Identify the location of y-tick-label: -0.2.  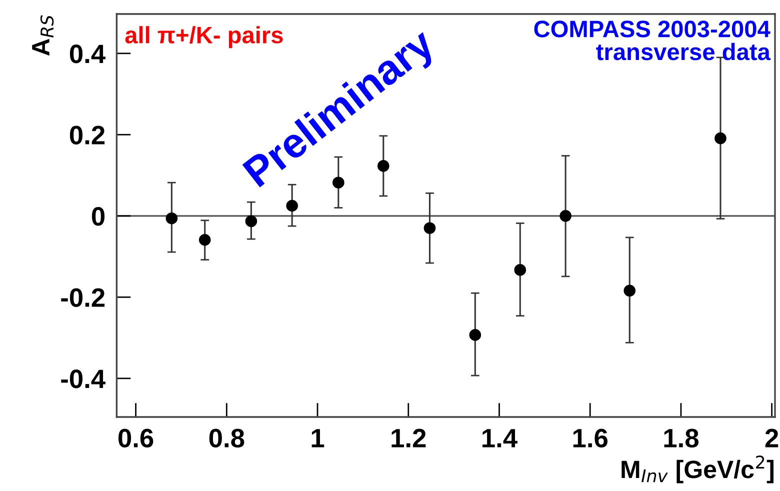
(83, 297).